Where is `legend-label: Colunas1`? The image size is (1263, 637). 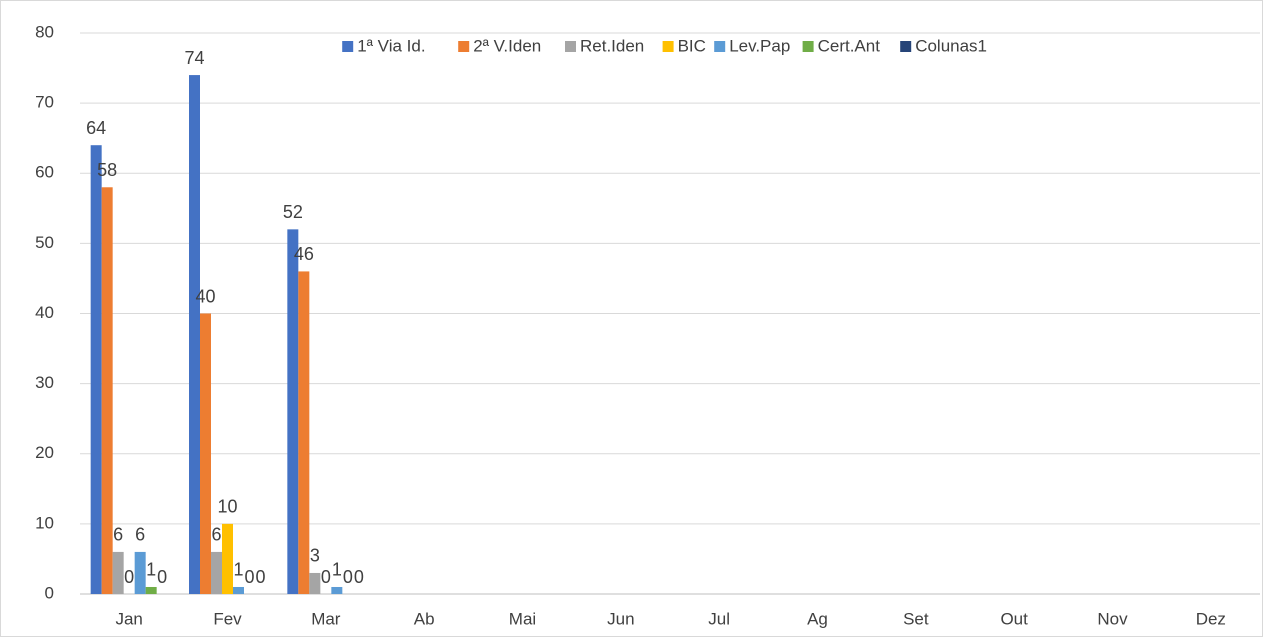 legend-label: Colunas1 is located at coordinates (951, 45).